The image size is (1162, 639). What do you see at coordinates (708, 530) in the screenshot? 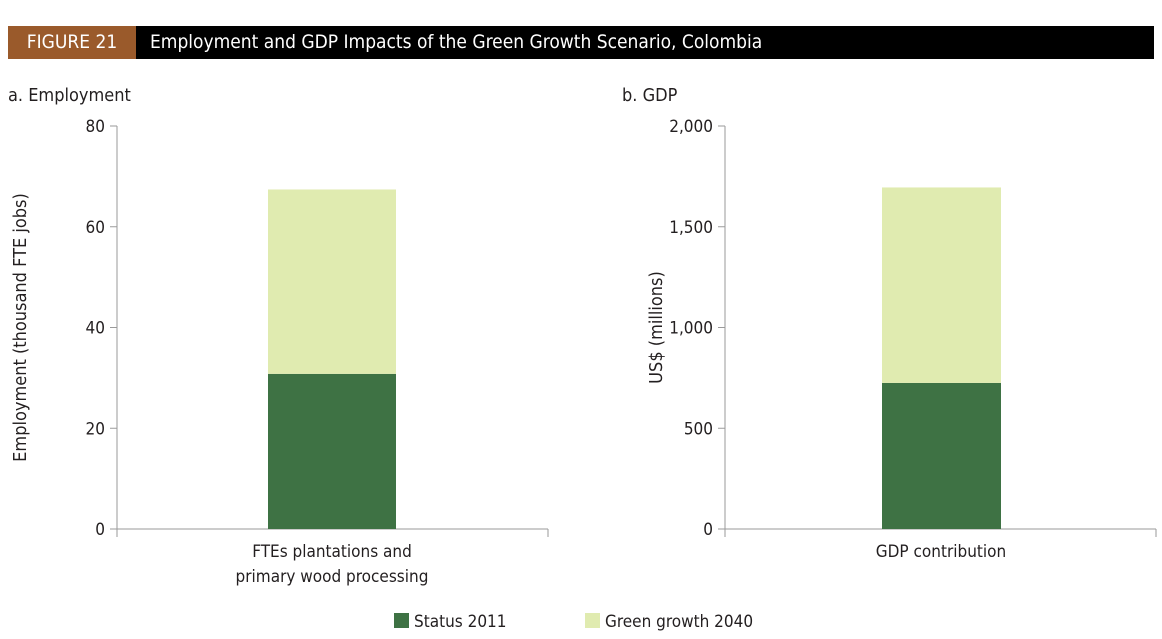
I see `gdp-y-tick-label: 0` at bounding box center [708, 530].